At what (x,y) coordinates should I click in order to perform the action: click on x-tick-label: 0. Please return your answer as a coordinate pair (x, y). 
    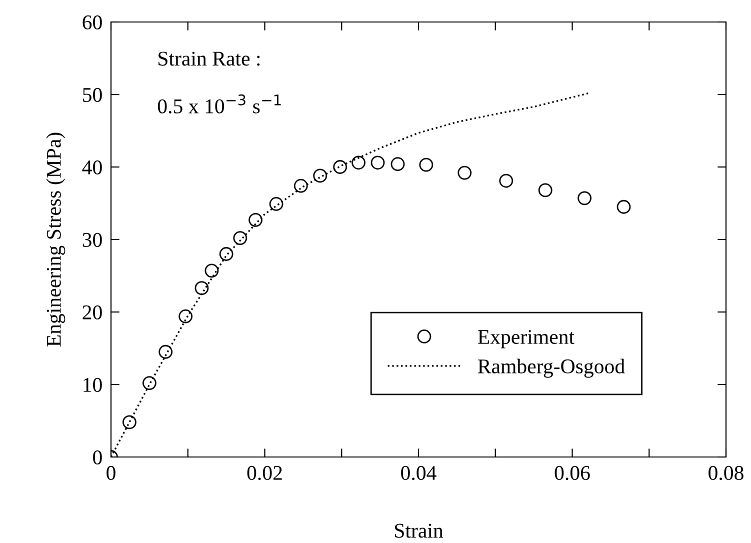
    Looking at the image, I should click on (111, 473).